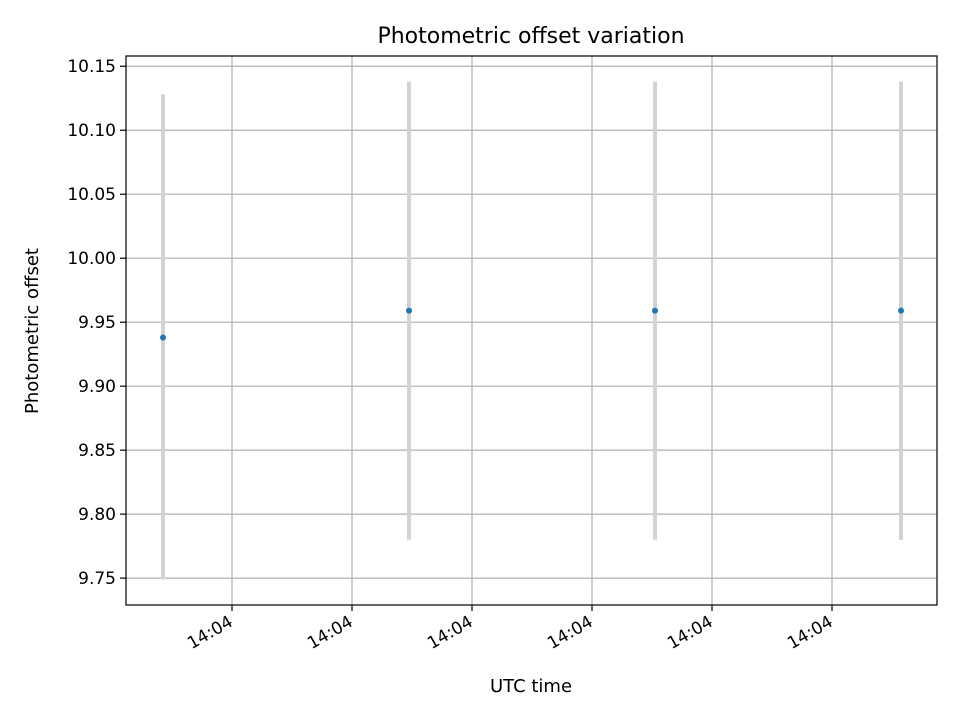 The height and width of the screenshot is (720, 960). I want to click on x-axis-label: UTC time, so click(531, 686).